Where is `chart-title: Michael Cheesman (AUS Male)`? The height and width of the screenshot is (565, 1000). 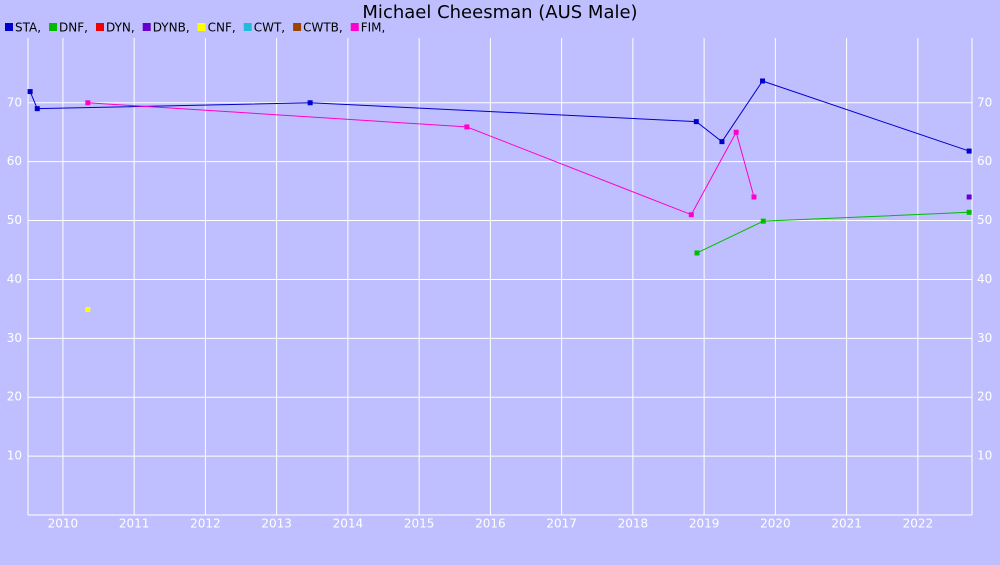
chart-title: Michael Cheesman (AUS Male) is located at coordinates (499, 12).